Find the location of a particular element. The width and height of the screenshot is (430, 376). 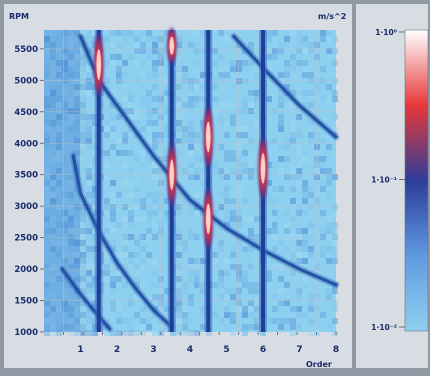

y-tick-label: 5500 is located at coordinates (26, 50).